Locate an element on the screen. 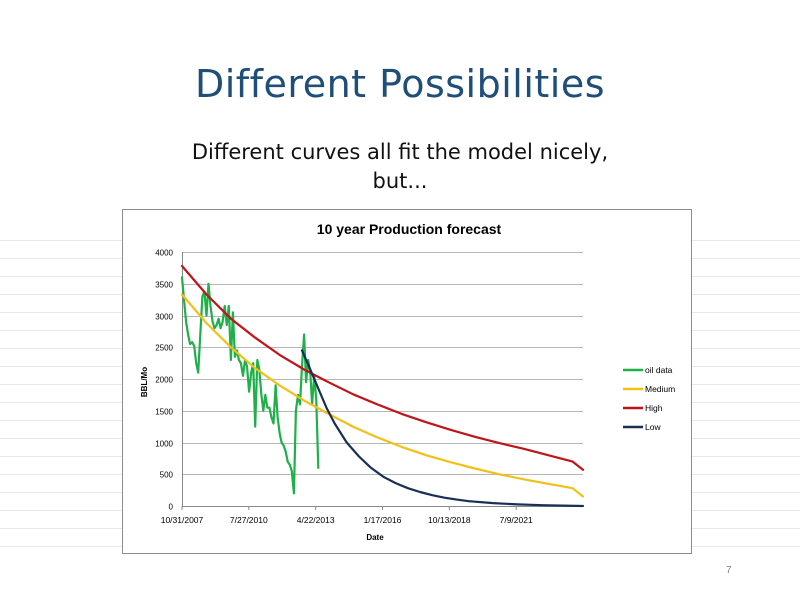  y-axis-label: BBL/Mo is located at coordinates (144, 382).